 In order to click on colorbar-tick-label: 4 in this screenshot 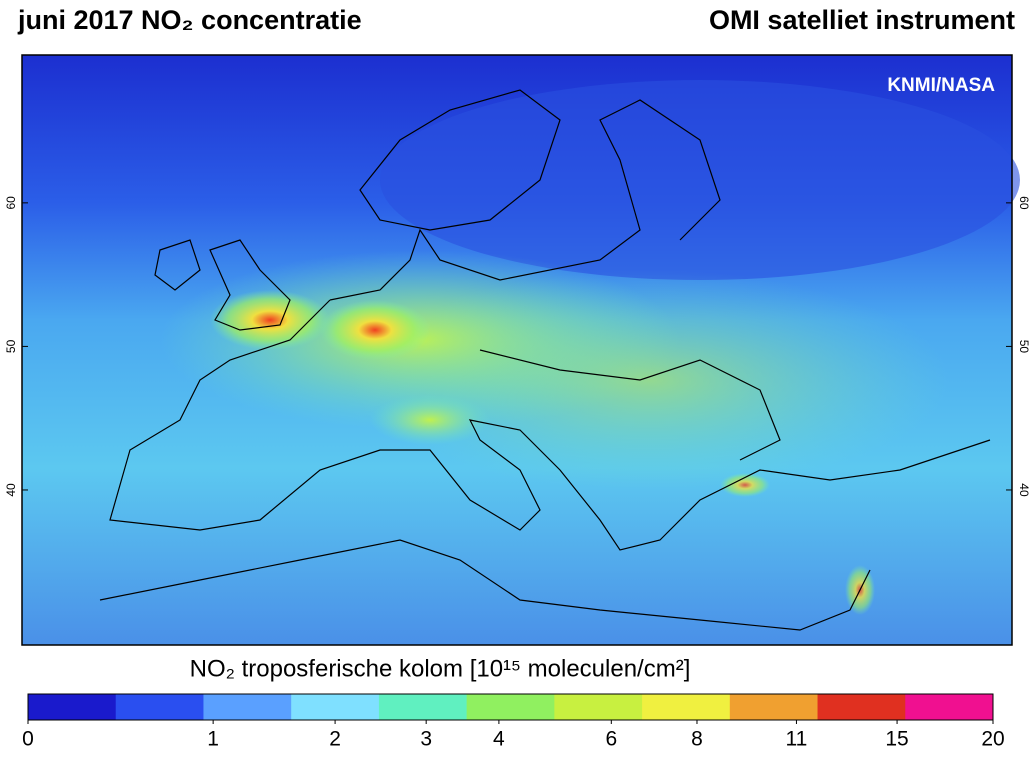, I will do `click(499, 739)`.